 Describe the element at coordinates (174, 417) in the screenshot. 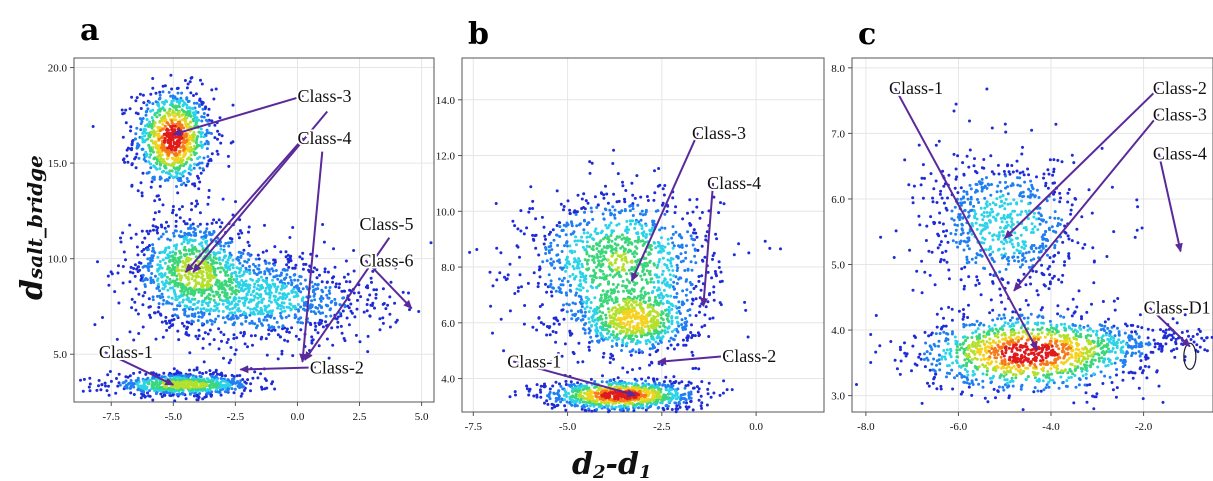

I see `x-tick-label: -5.0` at that location.